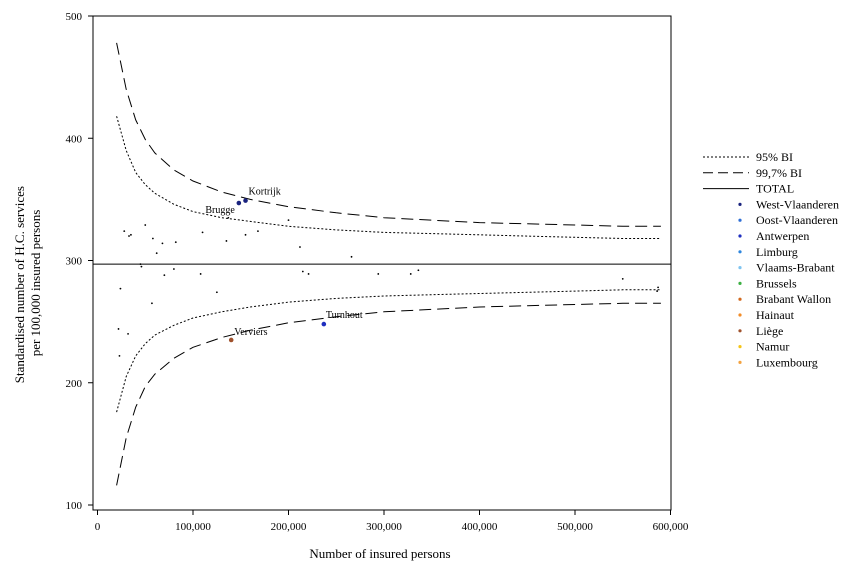  I want to click on y-tick-label: 100, so click(74, 506).